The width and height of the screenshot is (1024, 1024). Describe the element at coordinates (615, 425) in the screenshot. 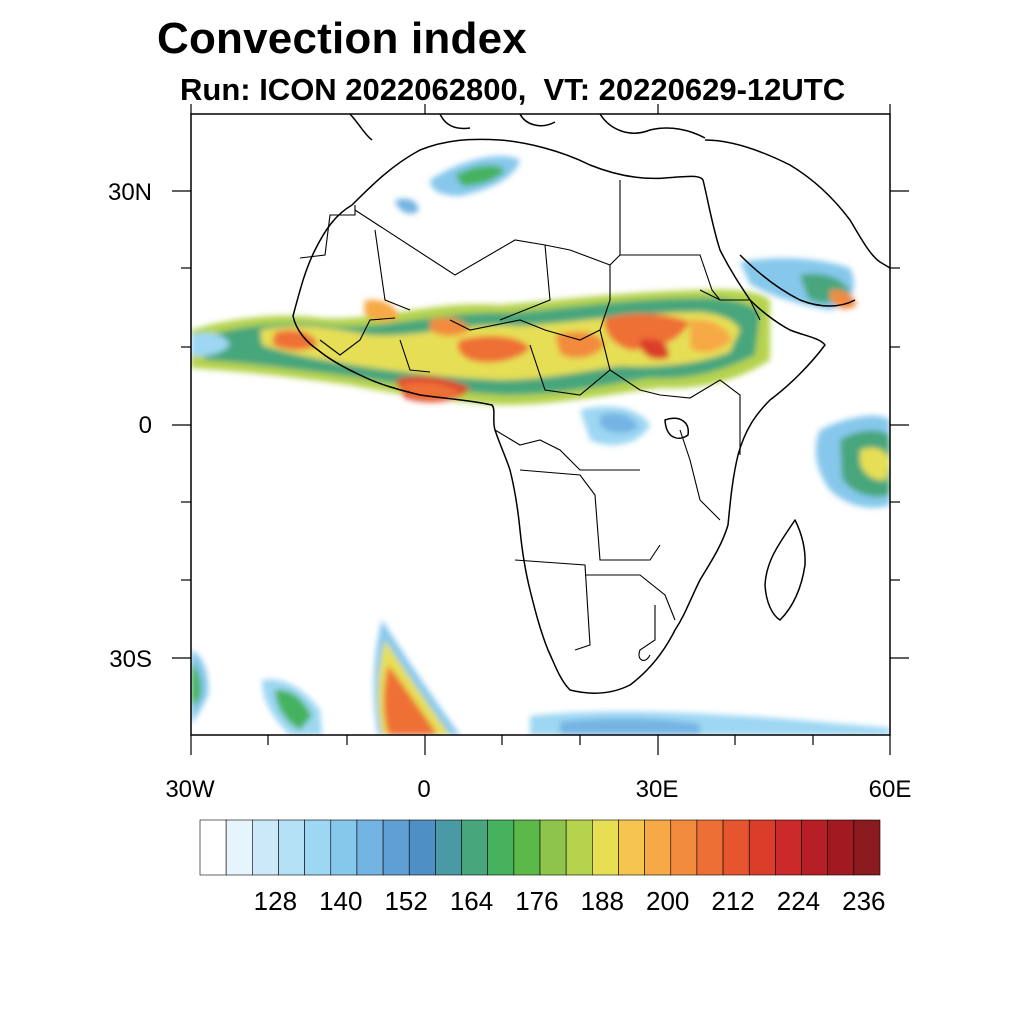

I see `congo-convection` at that location.